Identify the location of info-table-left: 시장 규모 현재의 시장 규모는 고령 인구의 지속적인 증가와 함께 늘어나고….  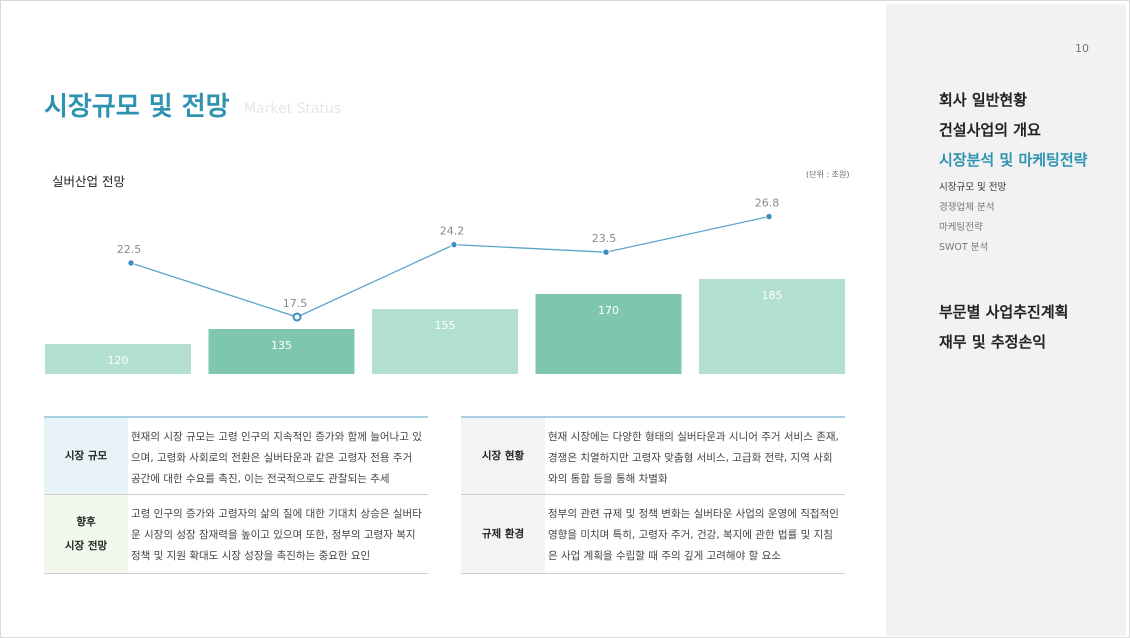
(236, 495).